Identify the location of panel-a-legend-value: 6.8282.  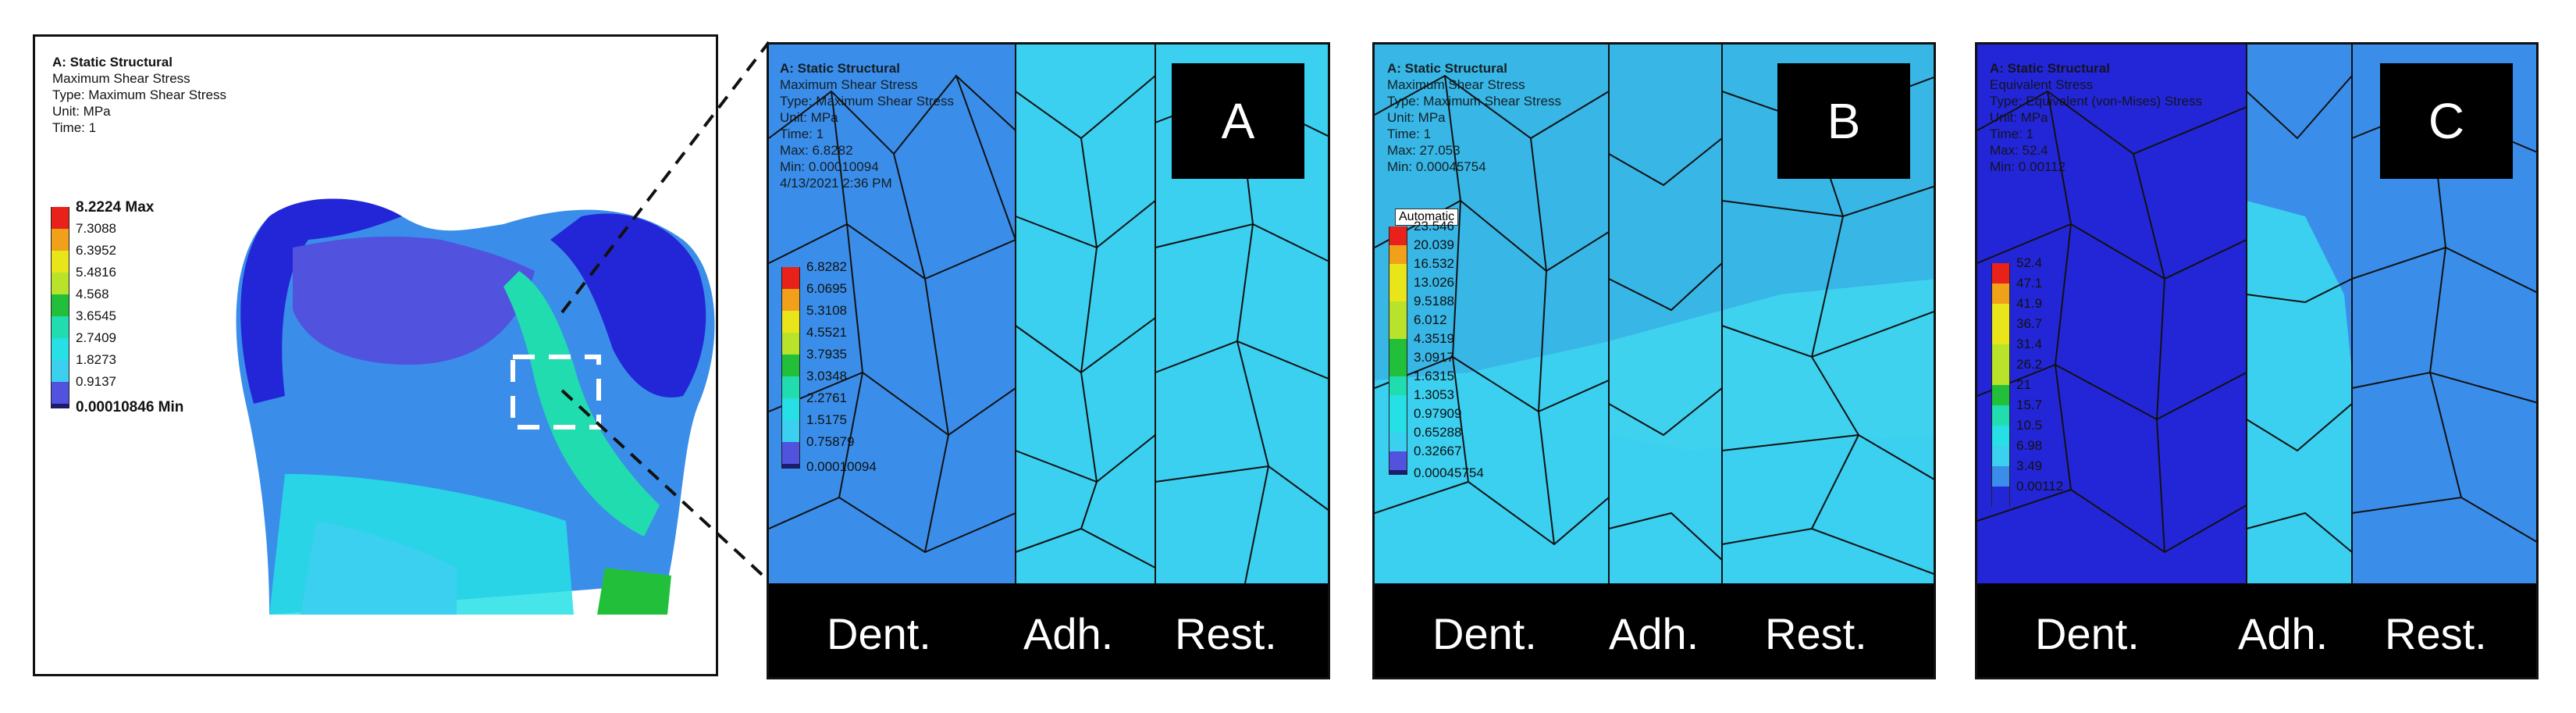
(826, 266).